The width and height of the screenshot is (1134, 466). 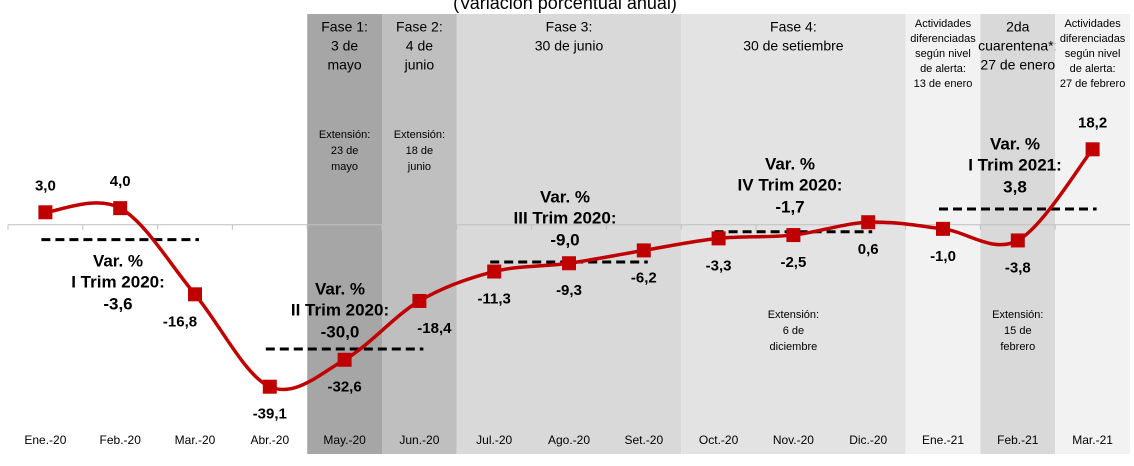 What do you see at coordinates (569, 290) in the screenshot?
I see `value-label: -9,3` at bounding box center [569, 290].